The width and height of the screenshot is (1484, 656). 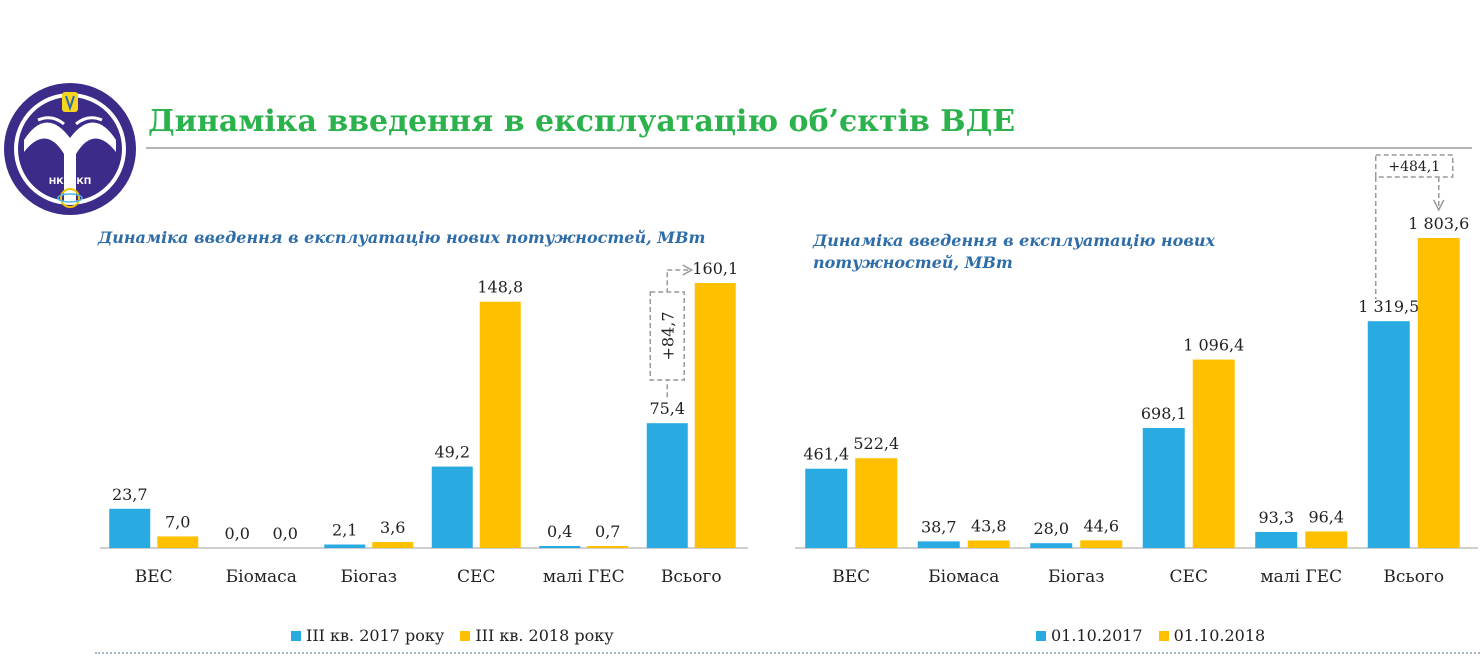 I want to click on title-divider, so click(x=809, y=148).